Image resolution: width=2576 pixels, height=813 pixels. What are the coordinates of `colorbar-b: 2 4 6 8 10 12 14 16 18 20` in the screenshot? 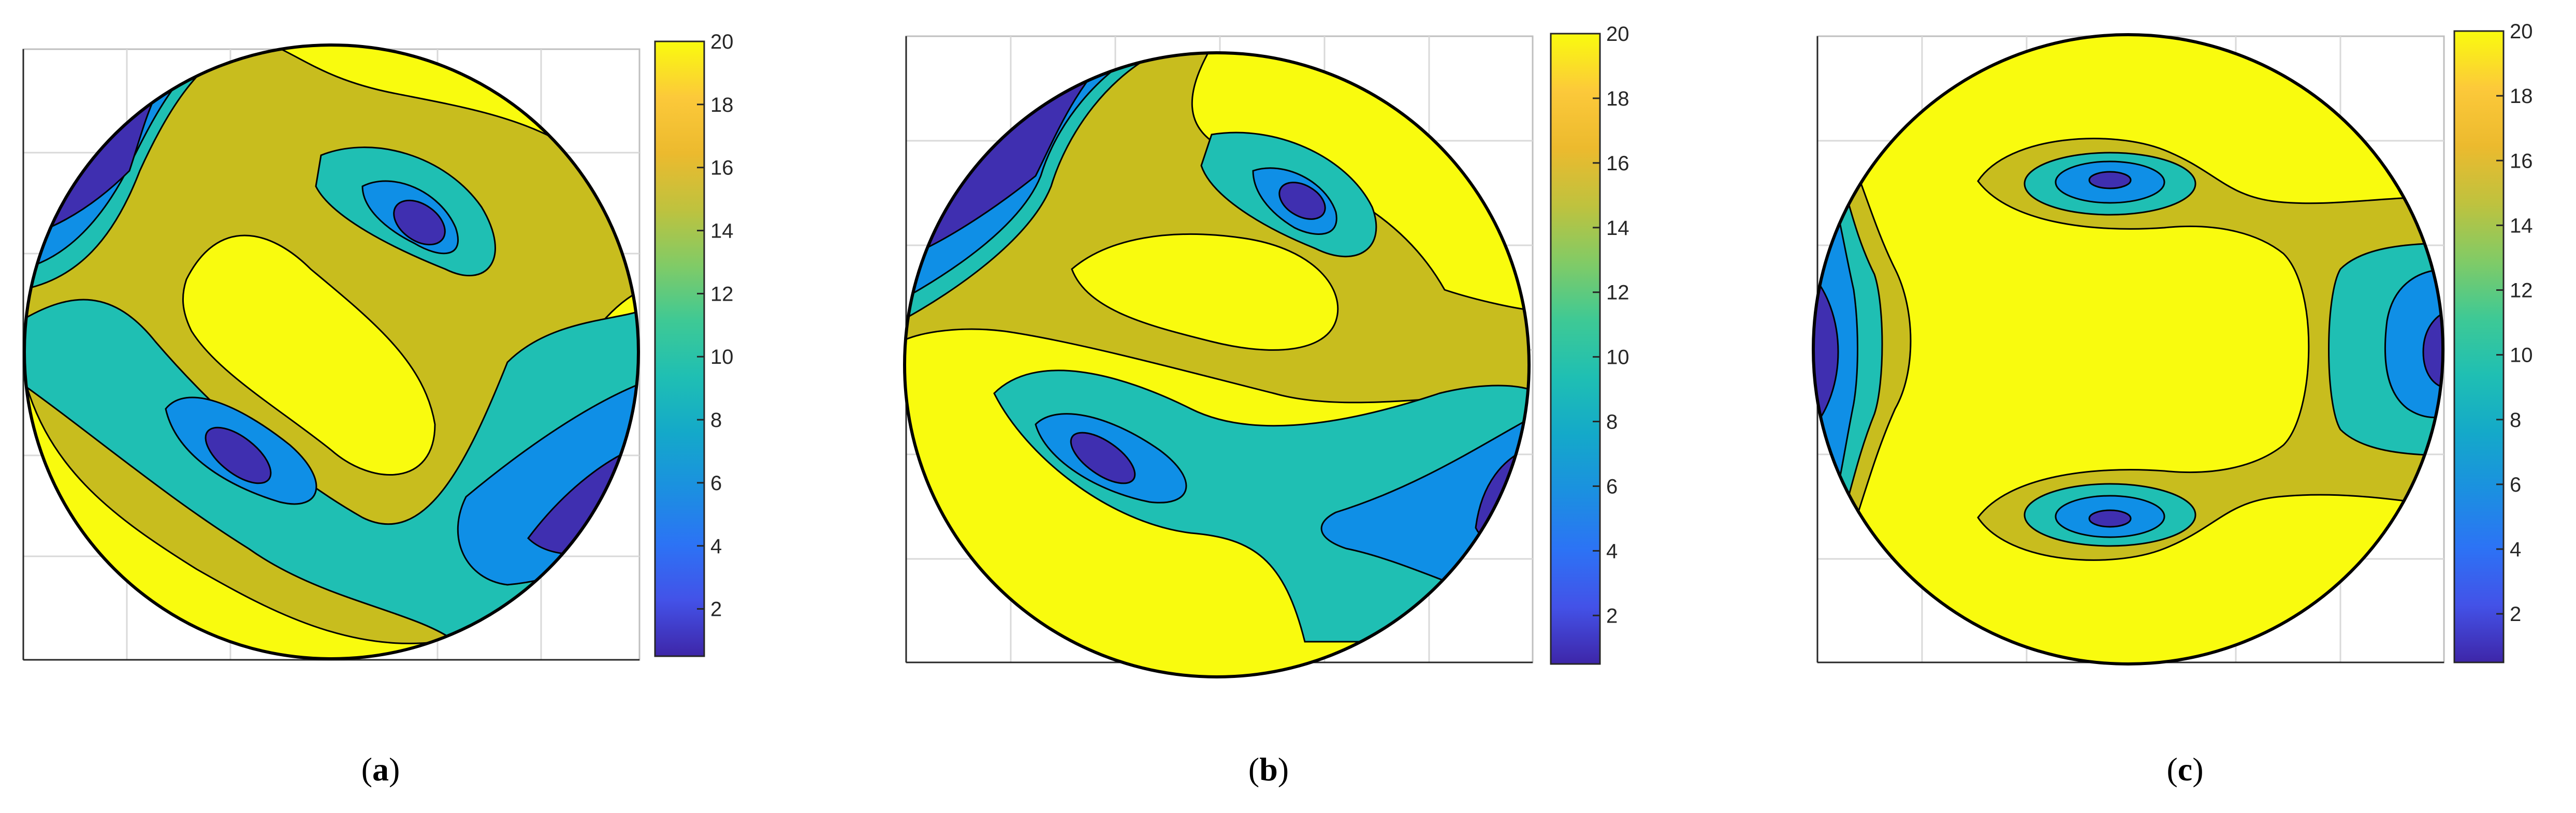 It's located at (1590, 344).